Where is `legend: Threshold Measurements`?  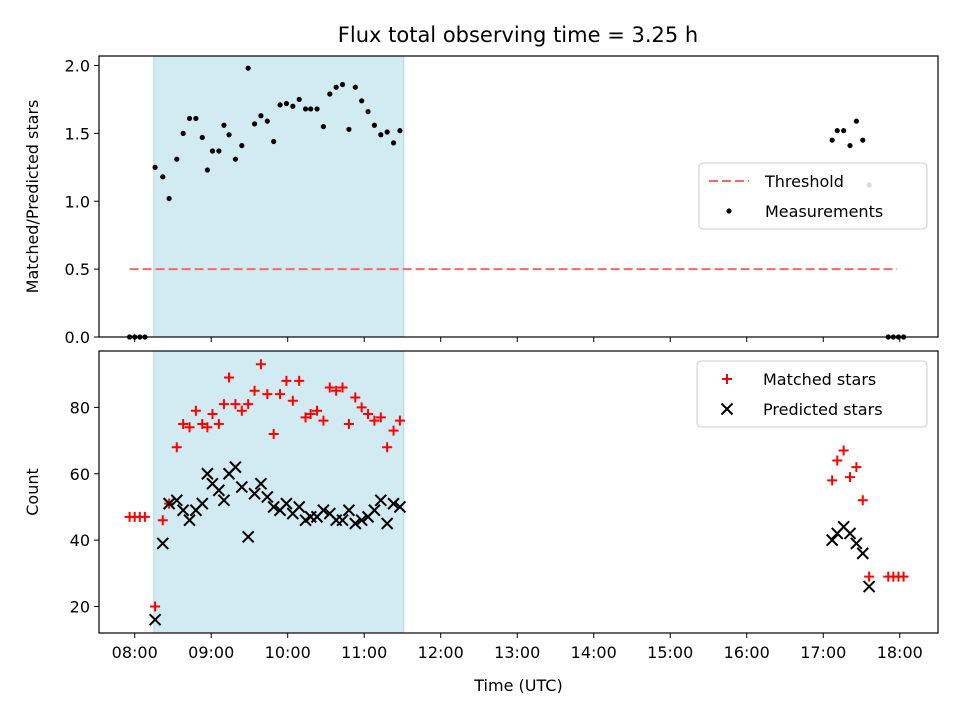 legend: Threshold Measurements is located at coordinates (813, 196).